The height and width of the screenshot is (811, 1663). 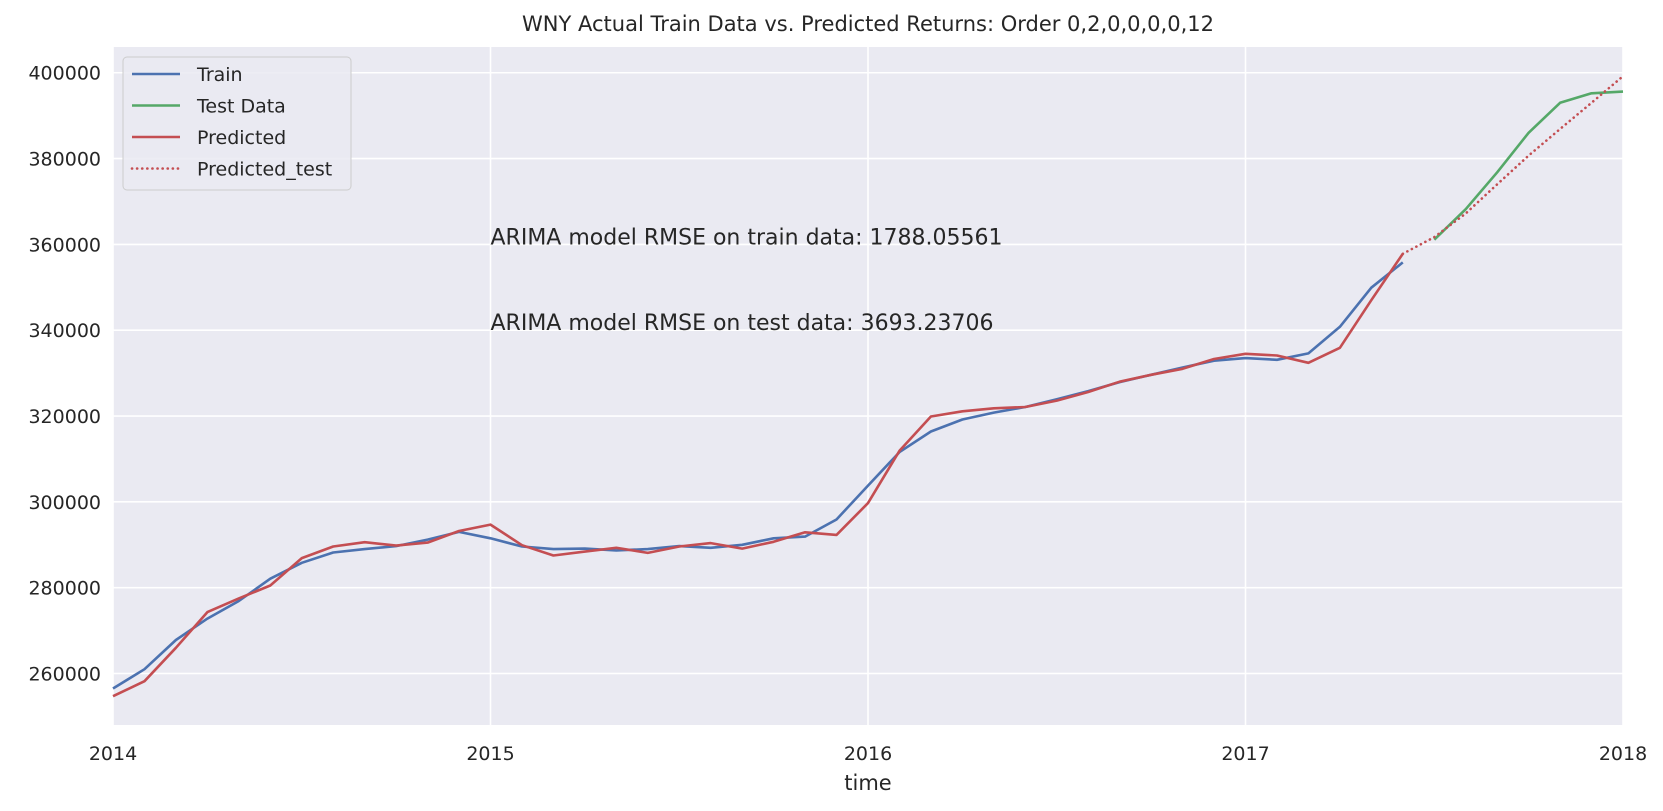 What do you see at coordinates (241, 107) in the screenshot?
I see `legend-label: Test Data` at bounding box center [241, 107].